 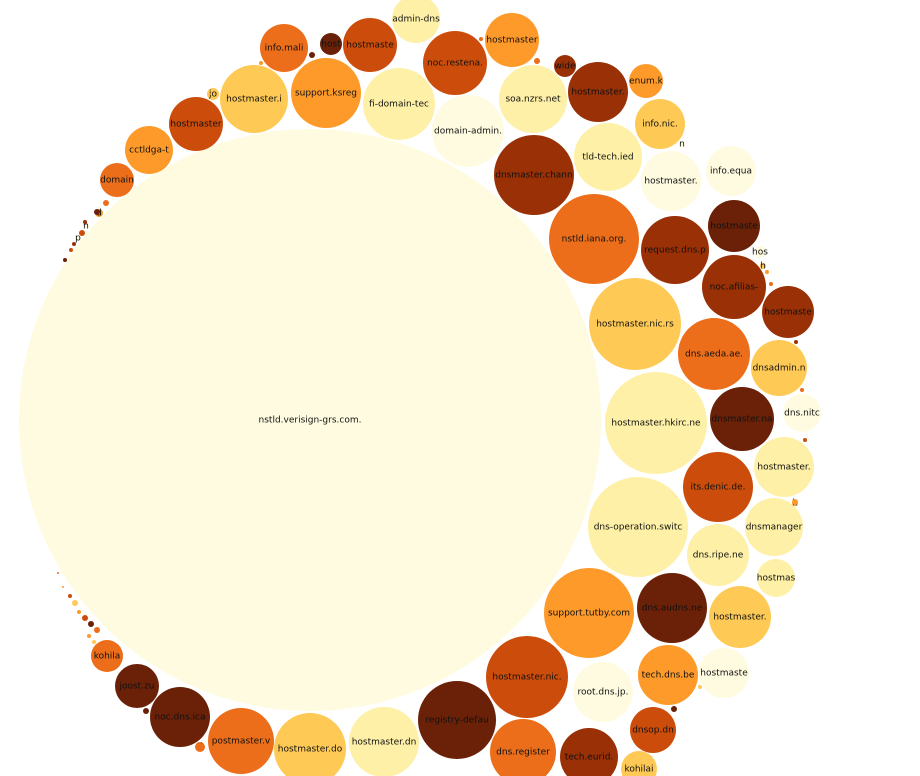 I want to click on bubble: host, so click(x=331, y=44).